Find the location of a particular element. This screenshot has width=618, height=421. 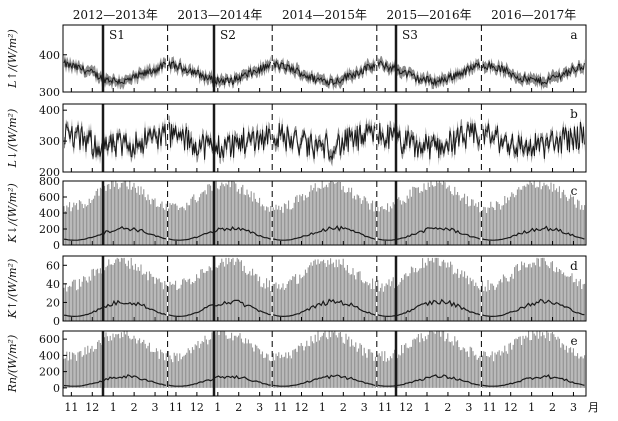

panel-e: 0 200 400 600 e Rn/(W/m²) is located at coordinates (296, 363).